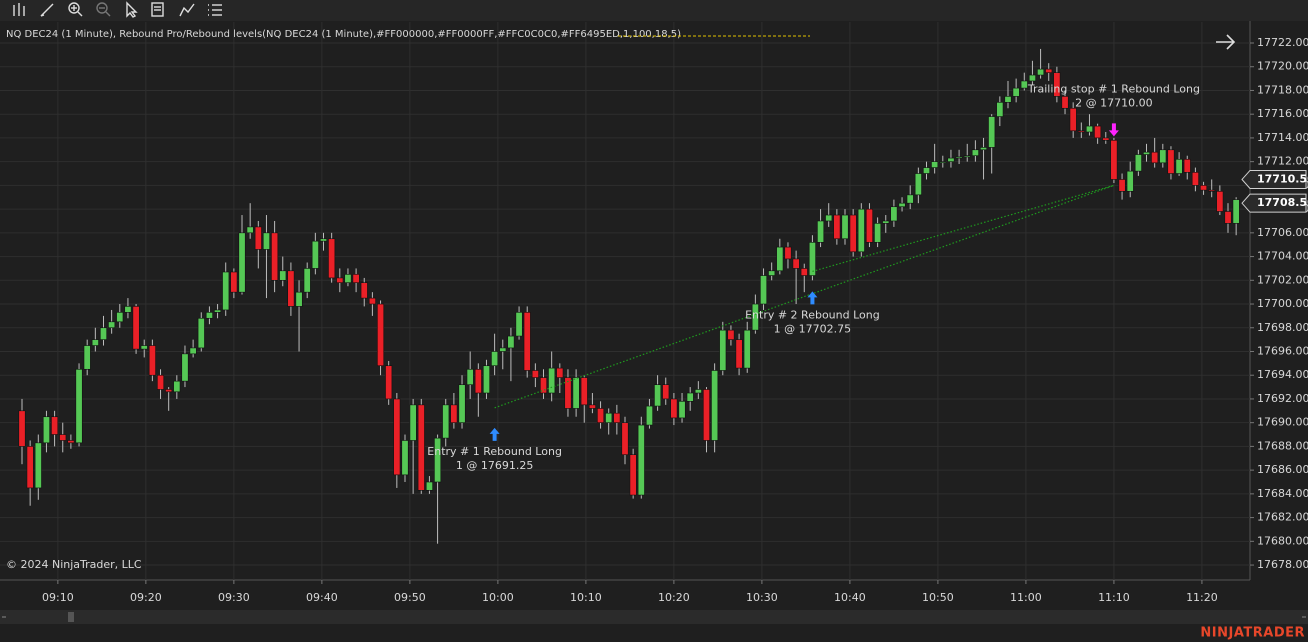 This screenshot has height=642, width=1308. I want to click on zoom-in-icon, so click(75, 9).